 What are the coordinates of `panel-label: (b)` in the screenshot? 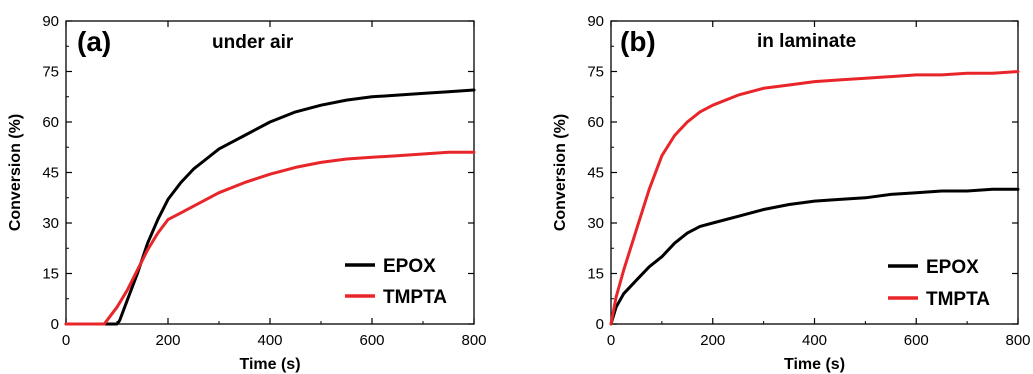 It's located at (638, 41).